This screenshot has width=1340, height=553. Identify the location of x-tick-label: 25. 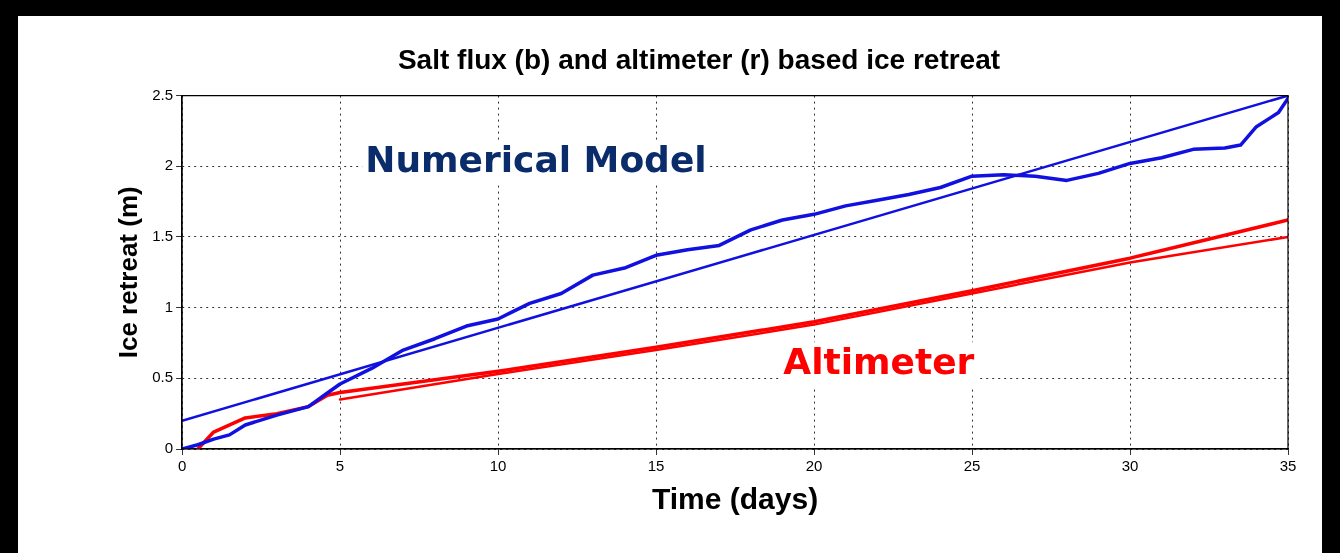
(972, 466).